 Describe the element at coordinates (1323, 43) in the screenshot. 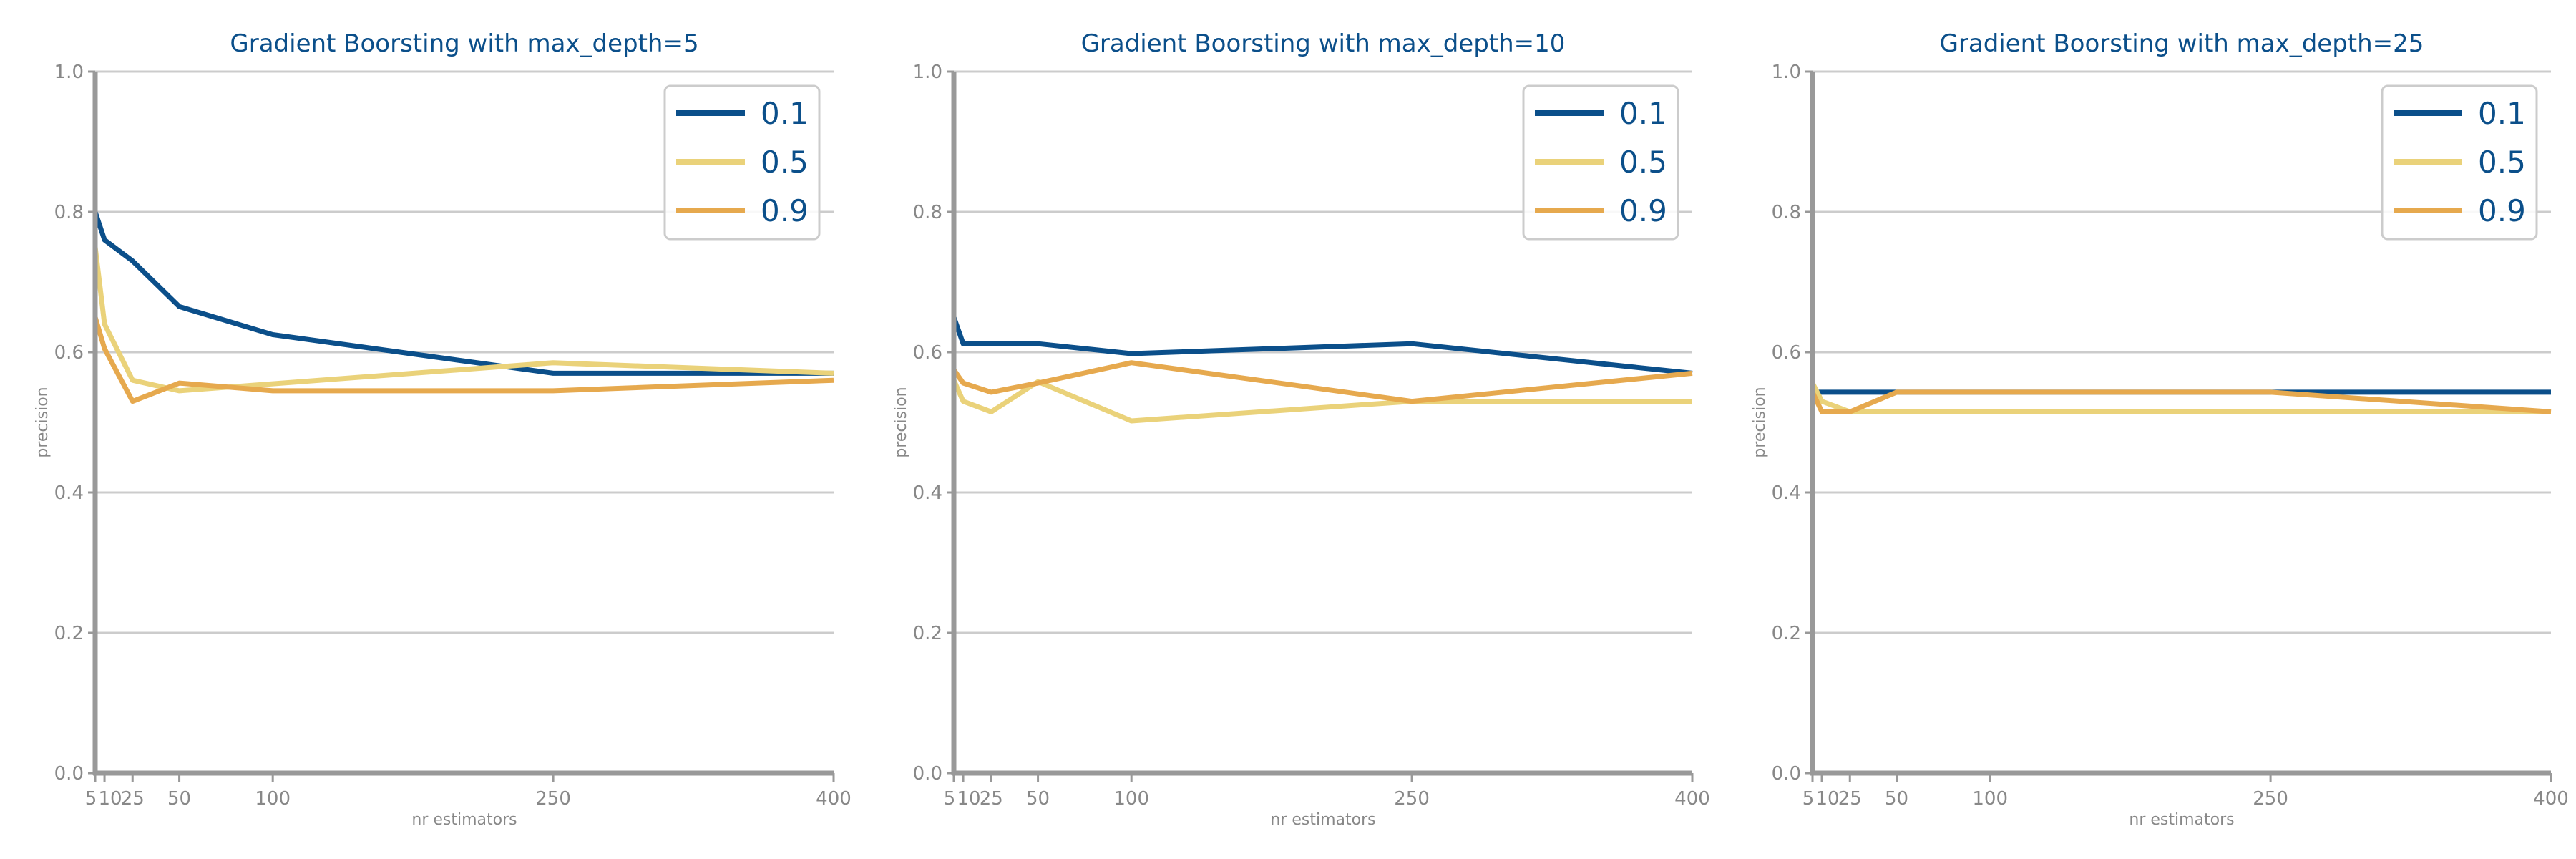

I see `chart-title: Gradient Boorsting with max_depth=10` at that location.